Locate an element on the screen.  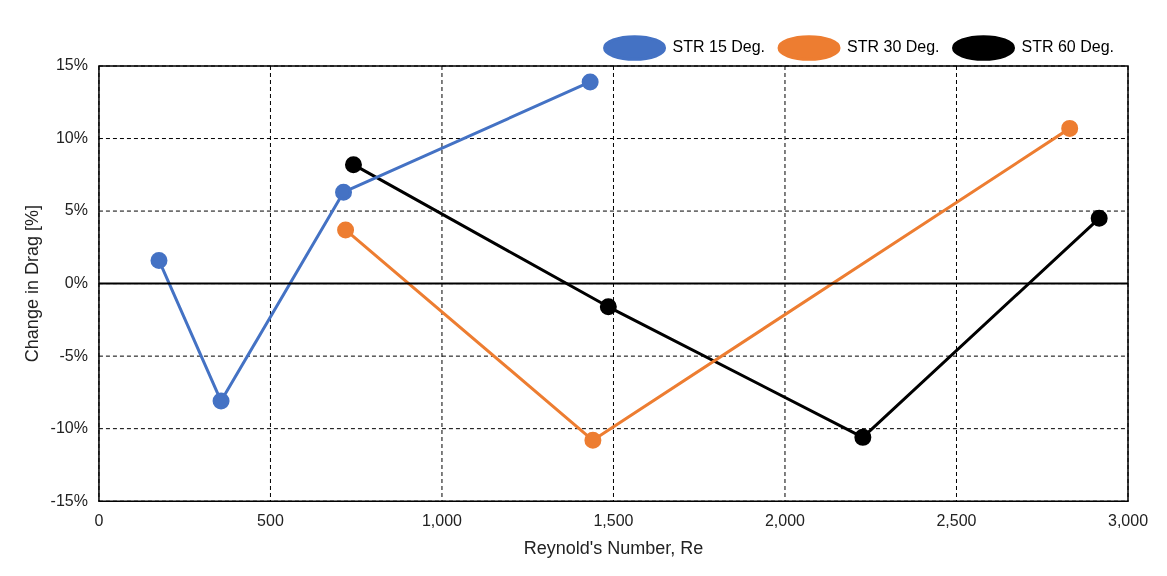
legend-label: STR 30 Deg. is located at coordinates (893, 47).